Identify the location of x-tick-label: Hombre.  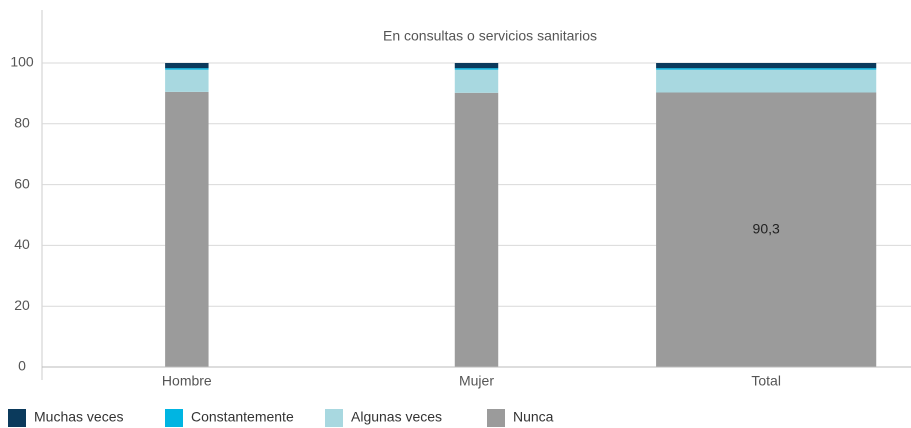
(187, 381).